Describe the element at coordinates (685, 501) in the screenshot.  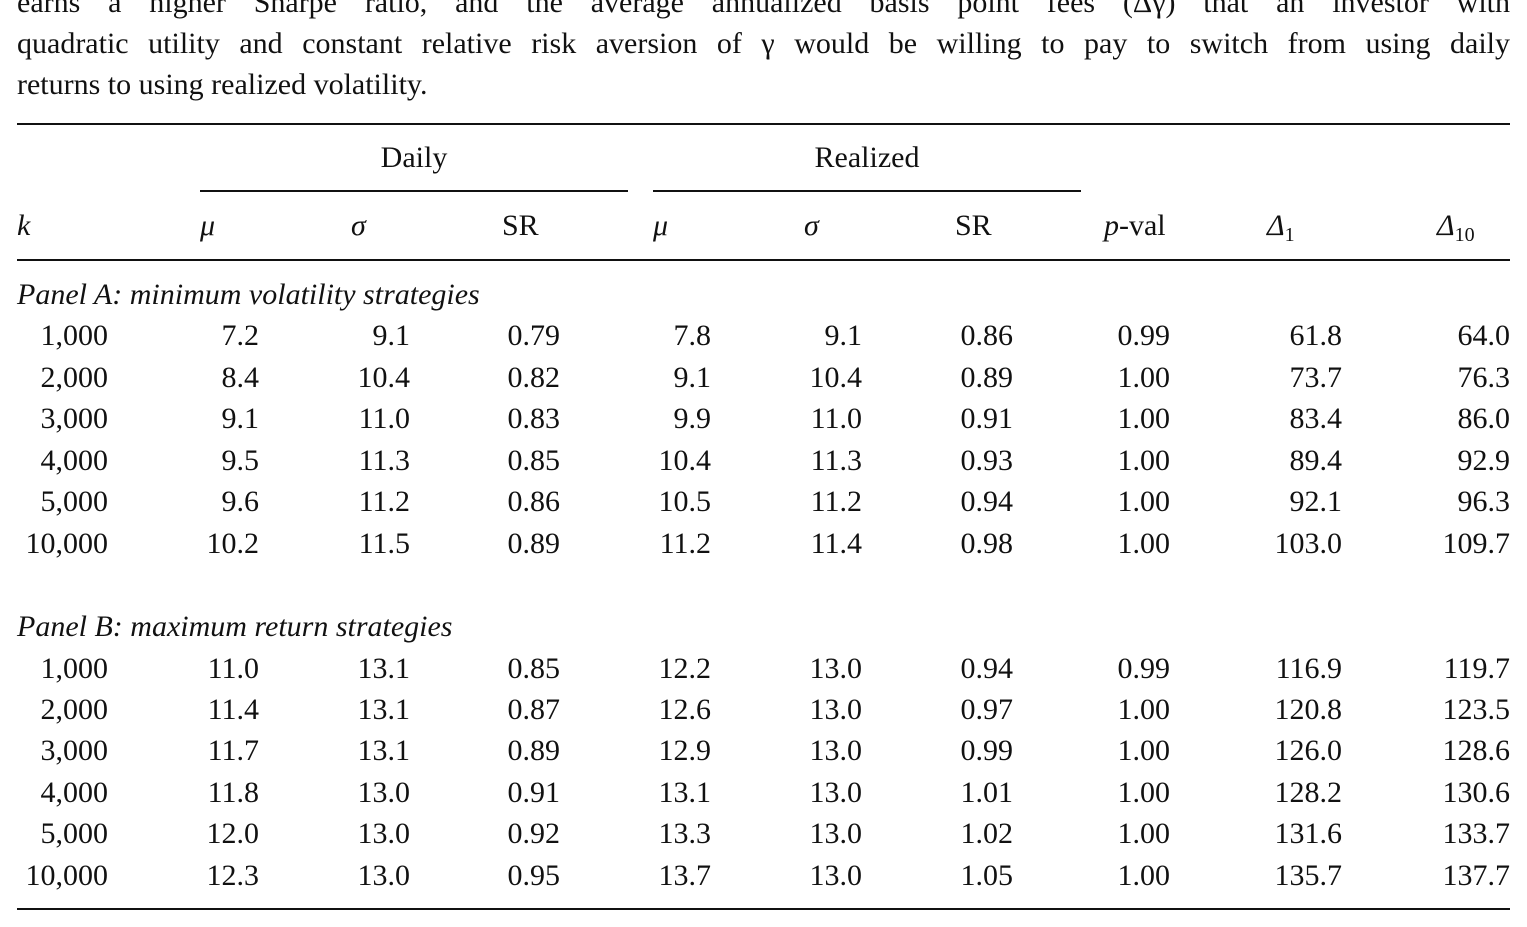
I see `cell-realized-mu: 10.5` at that location.